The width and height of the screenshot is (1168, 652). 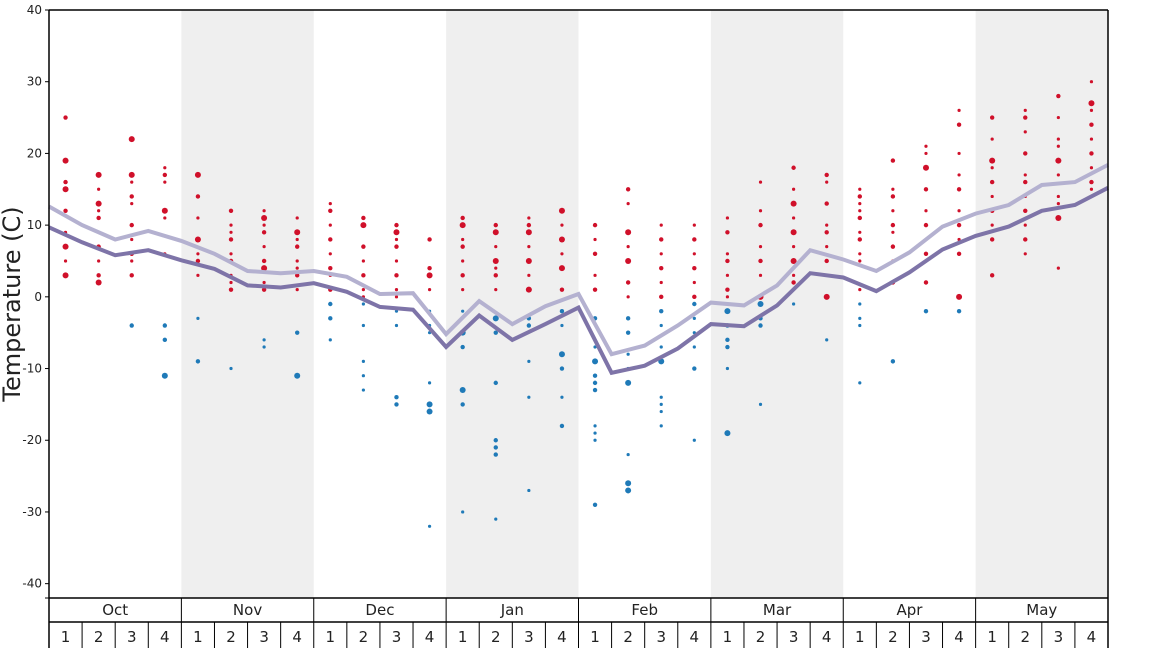 I want to click on month-label-nov: Nov, so click(x=247, y=610).